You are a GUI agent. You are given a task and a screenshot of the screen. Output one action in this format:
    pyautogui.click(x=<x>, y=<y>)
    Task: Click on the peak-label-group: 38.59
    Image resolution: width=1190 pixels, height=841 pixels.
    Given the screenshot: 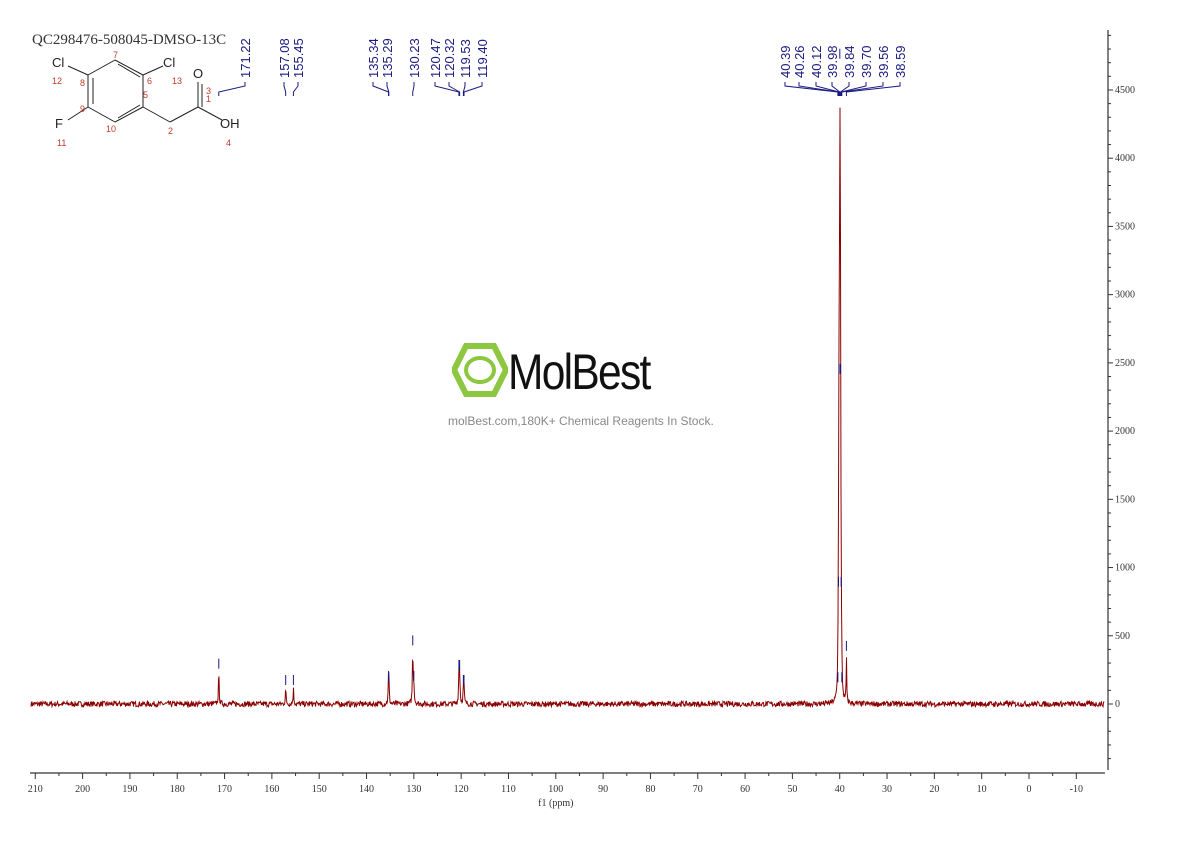 What is the action you would take?
    pyautogui.click(x=876, y=70)
    